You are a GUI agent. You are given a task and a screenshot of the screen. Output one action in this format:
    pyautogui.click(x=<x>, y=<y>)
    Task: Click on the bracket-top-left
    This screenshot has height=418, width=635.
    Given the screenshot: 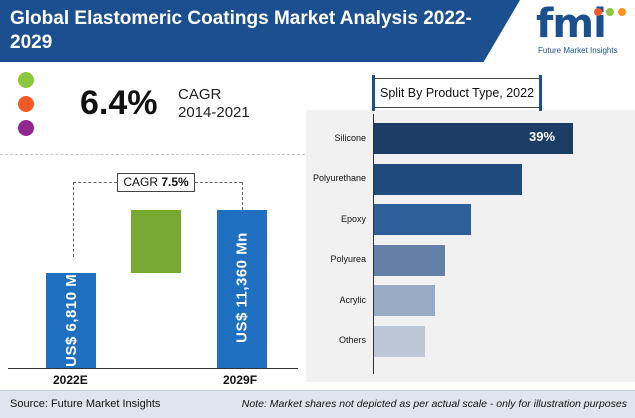 What is the action you would take?
    pyautogui.click(x=95, y=182)
    